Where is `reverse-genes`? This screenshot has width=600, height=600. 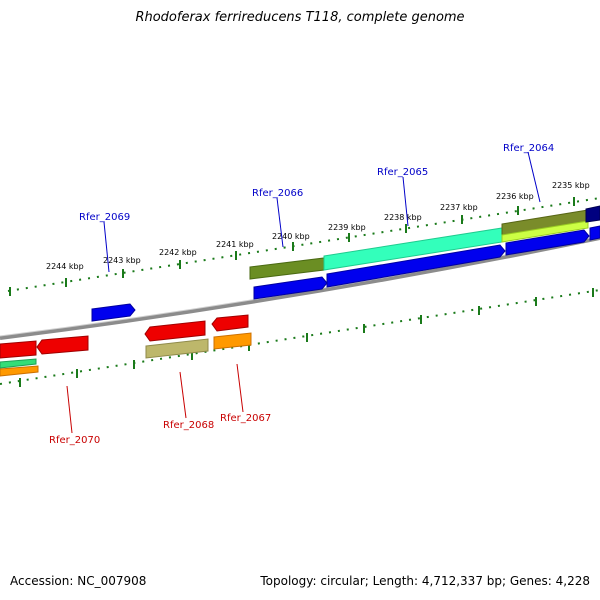
reverse-genes is located at coordinates (126, 345).